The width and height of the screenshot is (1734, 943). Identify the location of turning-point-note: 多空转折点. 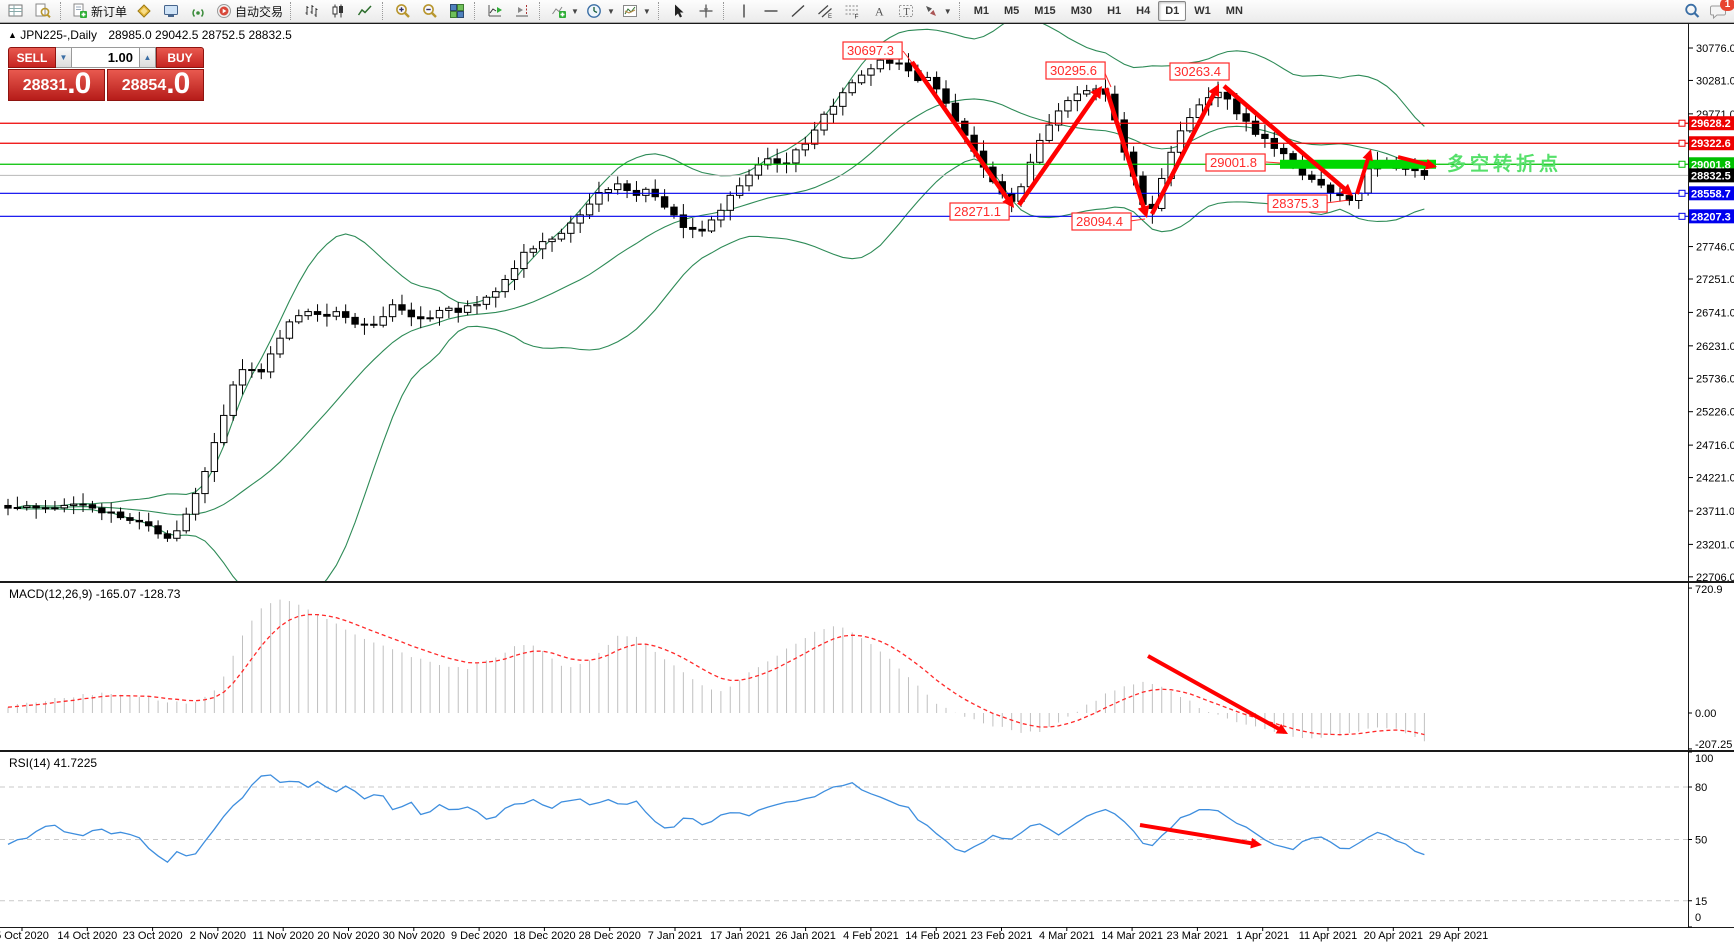
(1504, 163).